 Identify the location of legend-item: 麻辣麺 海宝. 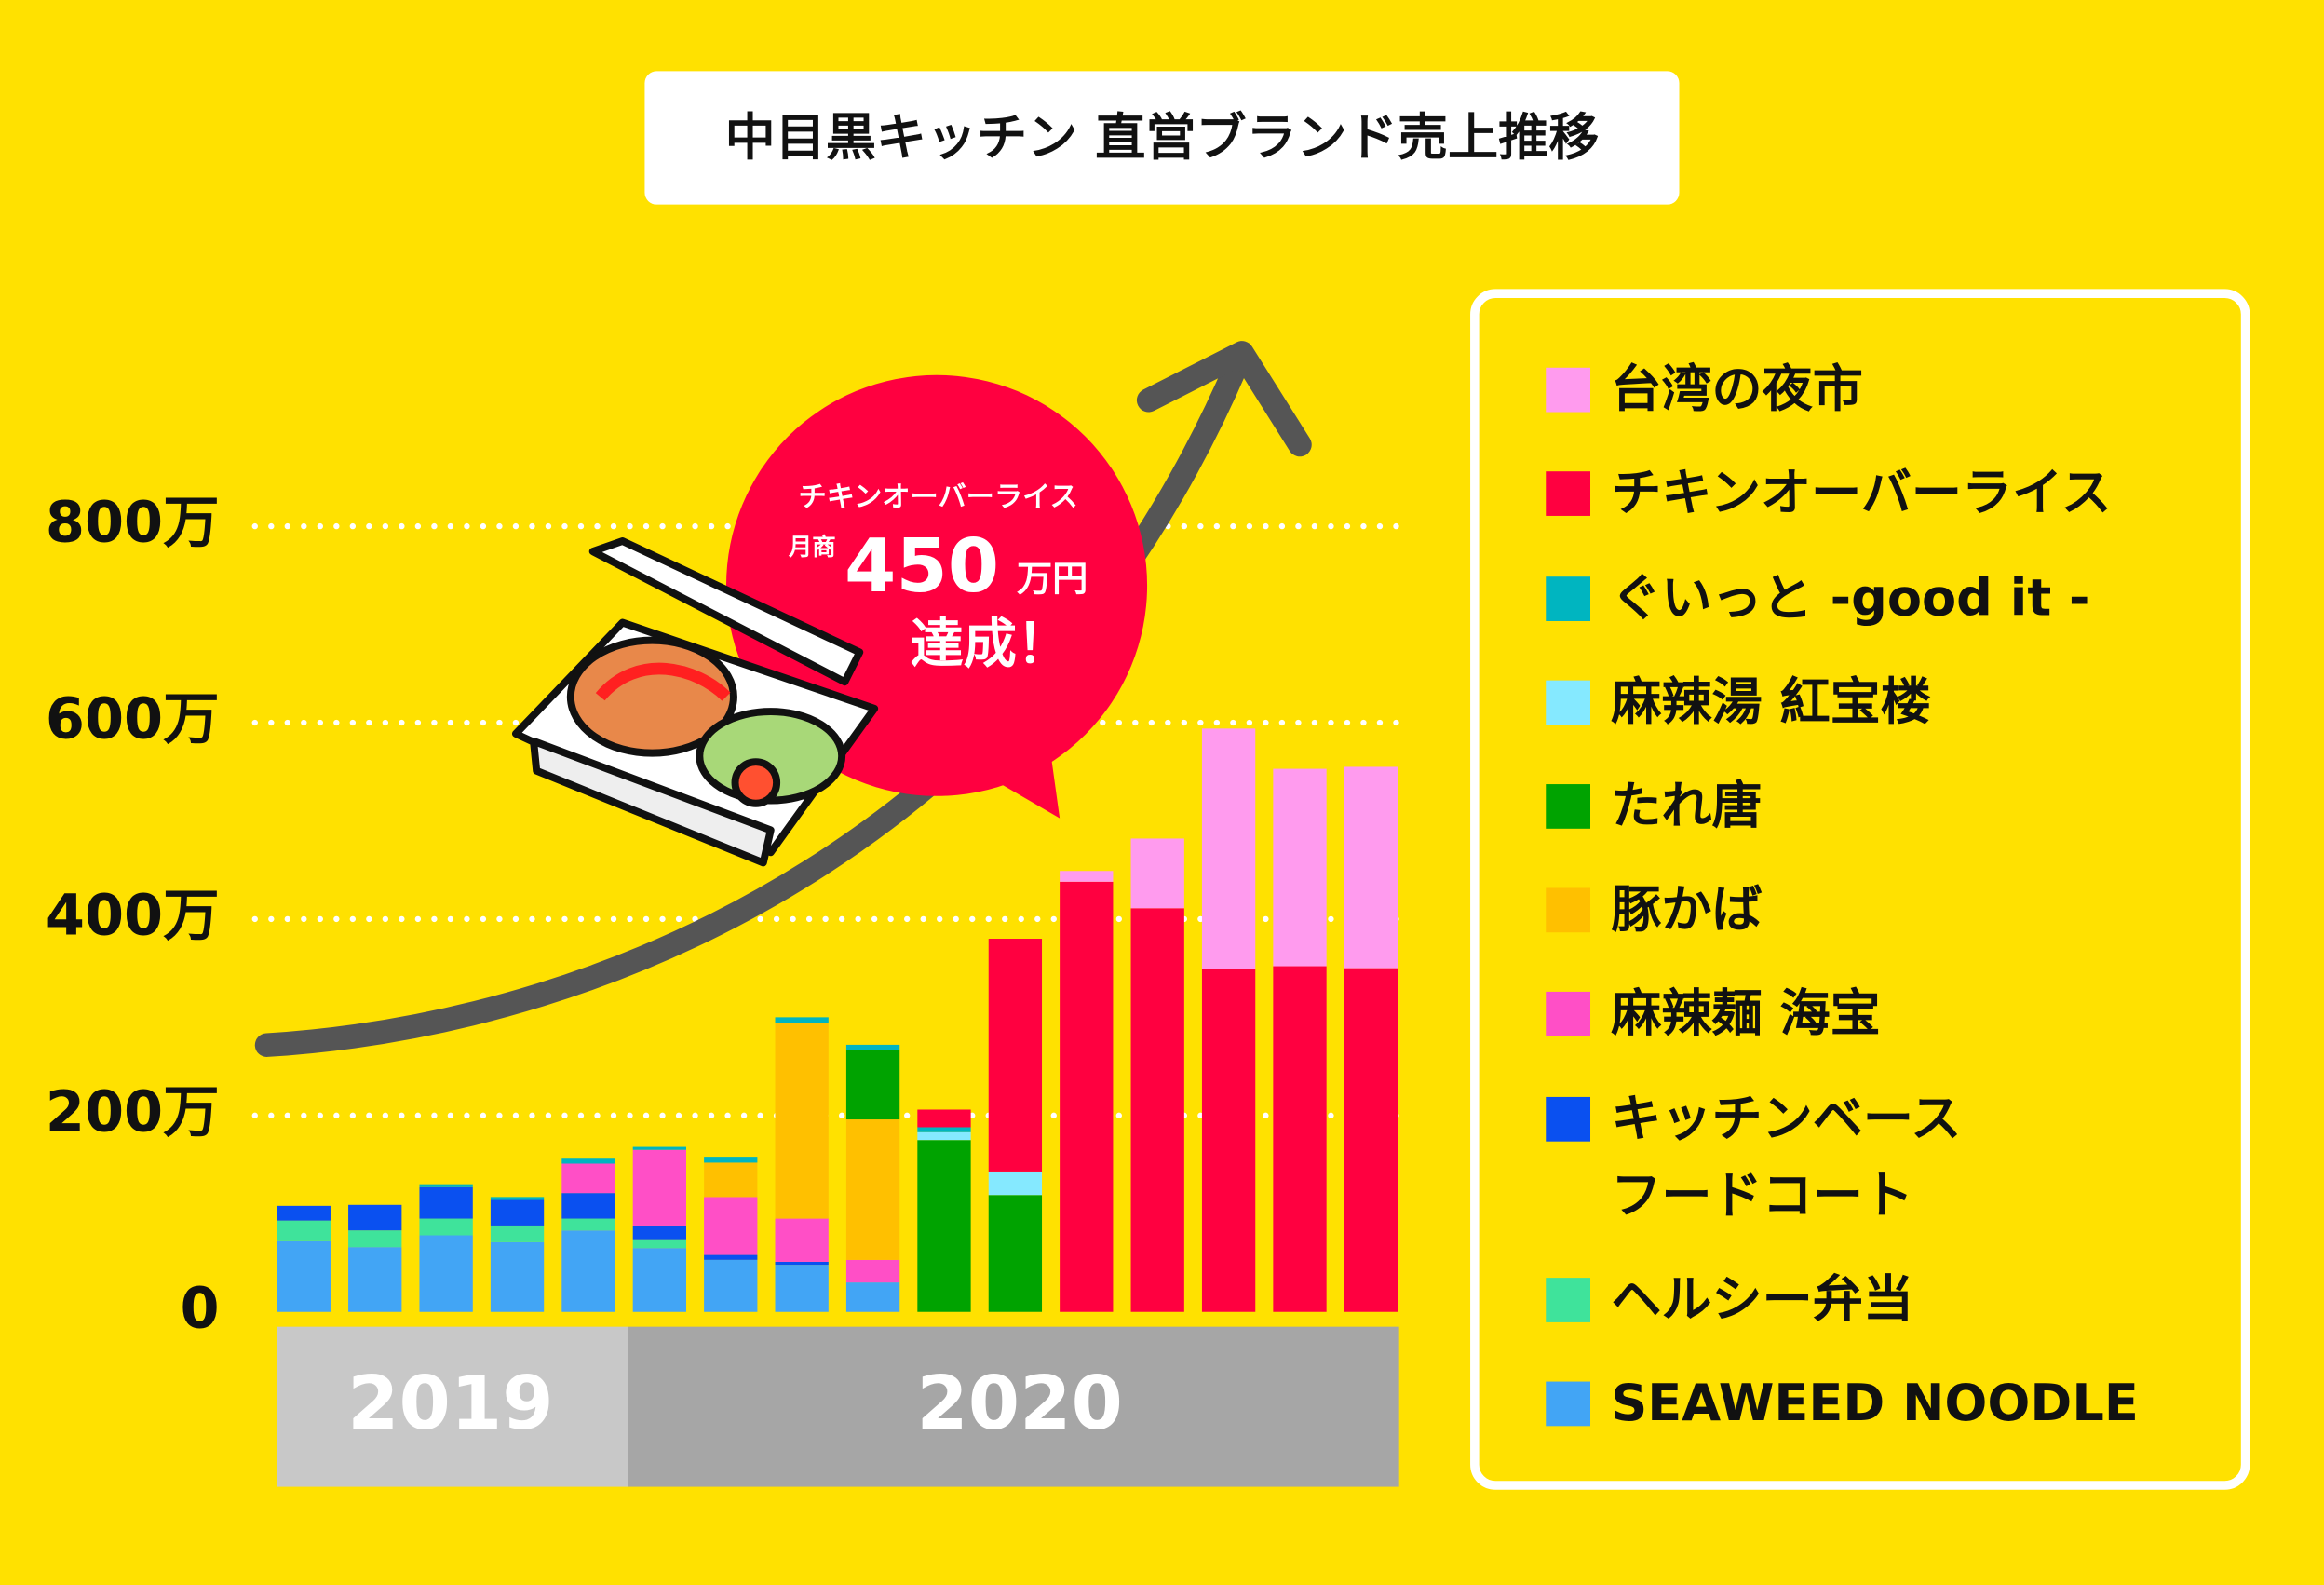
(1714, 1013).